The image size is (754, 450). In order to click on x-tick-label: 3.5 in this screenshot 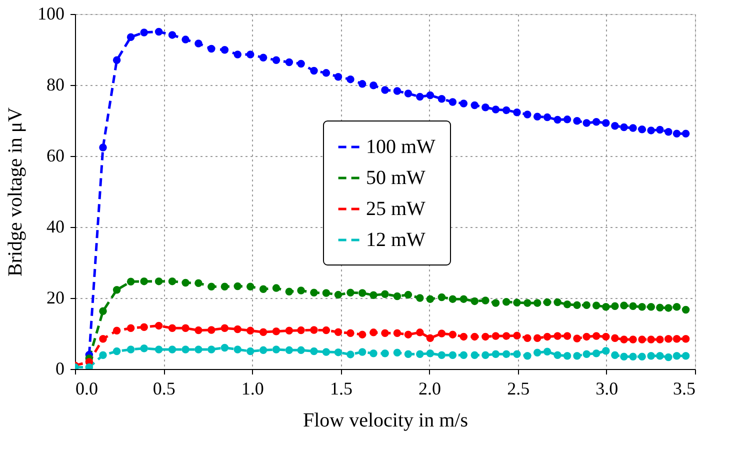, I will do `click(684, 388)`.